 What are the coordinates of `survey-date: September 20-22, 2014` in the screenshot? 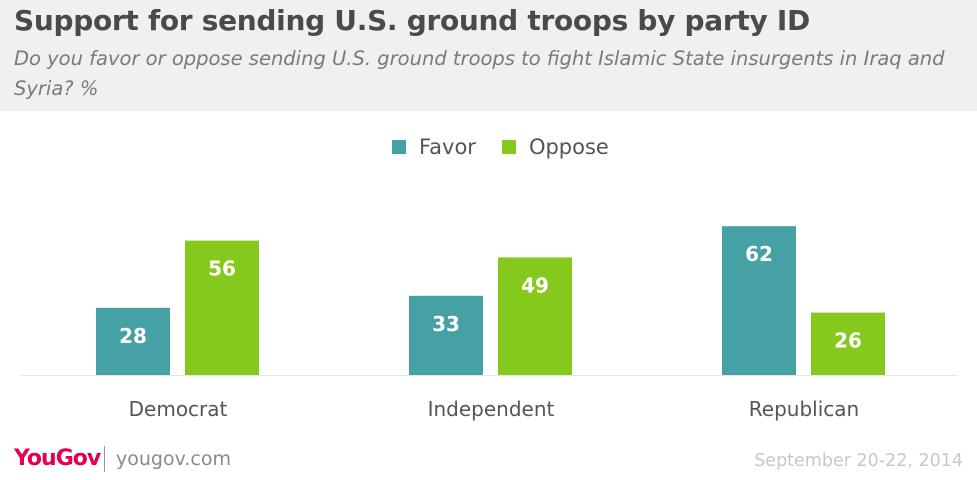 It's located at (858, 461).